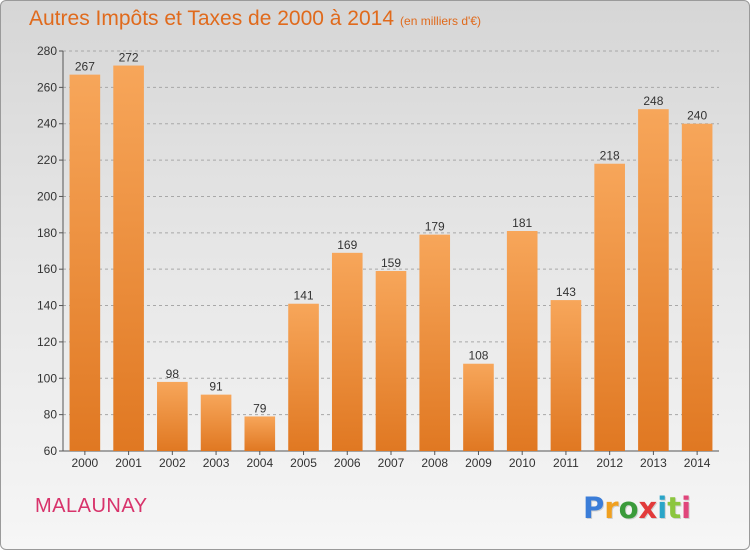  Describe the element at coordinates (435, 227) in the screenshot. I see `data-label: 179` at that location.